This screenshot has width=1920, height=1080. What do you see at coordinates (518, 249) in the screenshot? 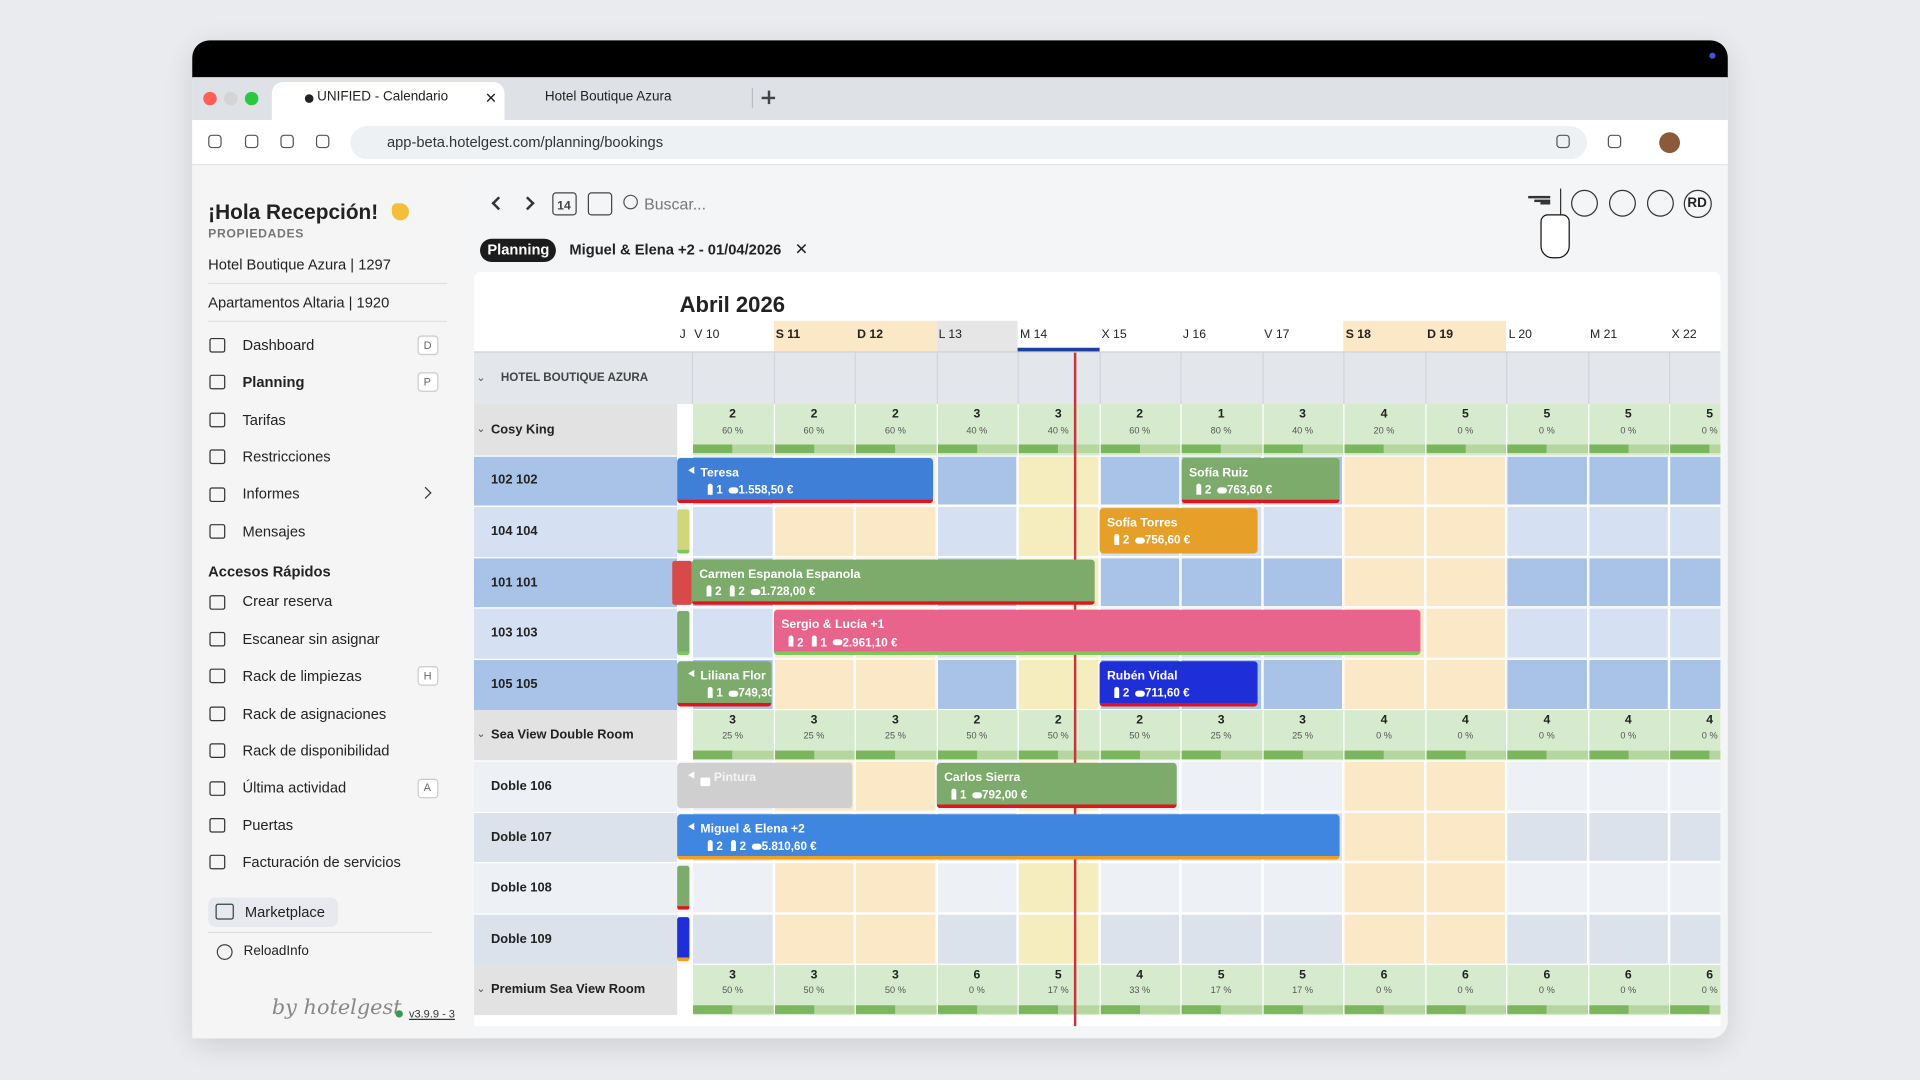
I see `chip-label: Planning` at bounding box center [518, 249].